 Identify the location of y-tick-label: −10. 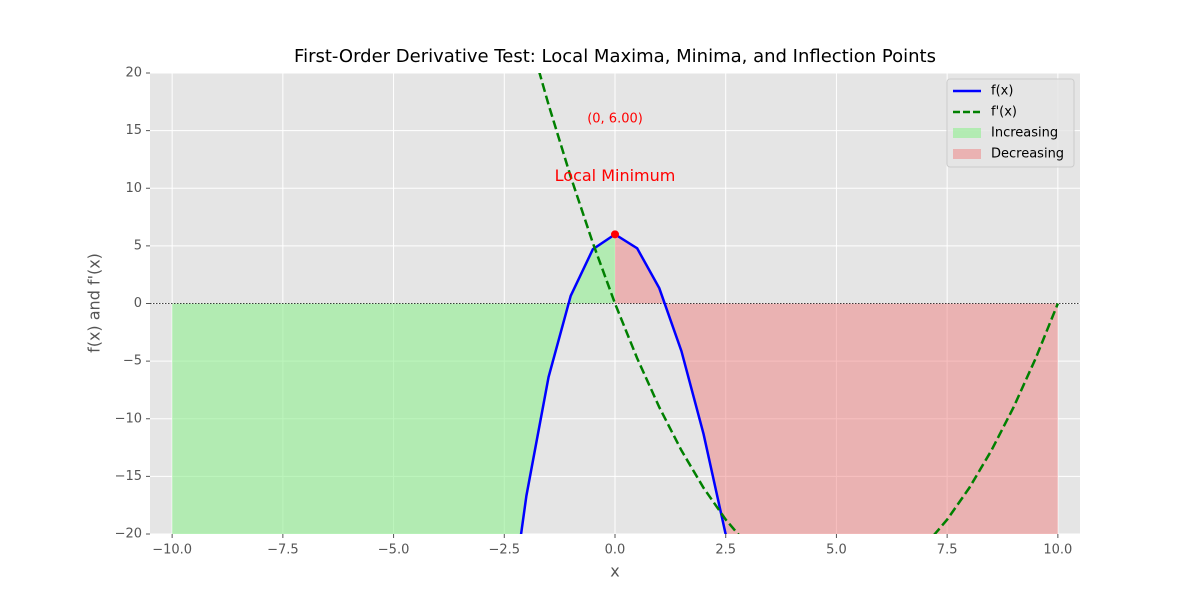
(128, 418).